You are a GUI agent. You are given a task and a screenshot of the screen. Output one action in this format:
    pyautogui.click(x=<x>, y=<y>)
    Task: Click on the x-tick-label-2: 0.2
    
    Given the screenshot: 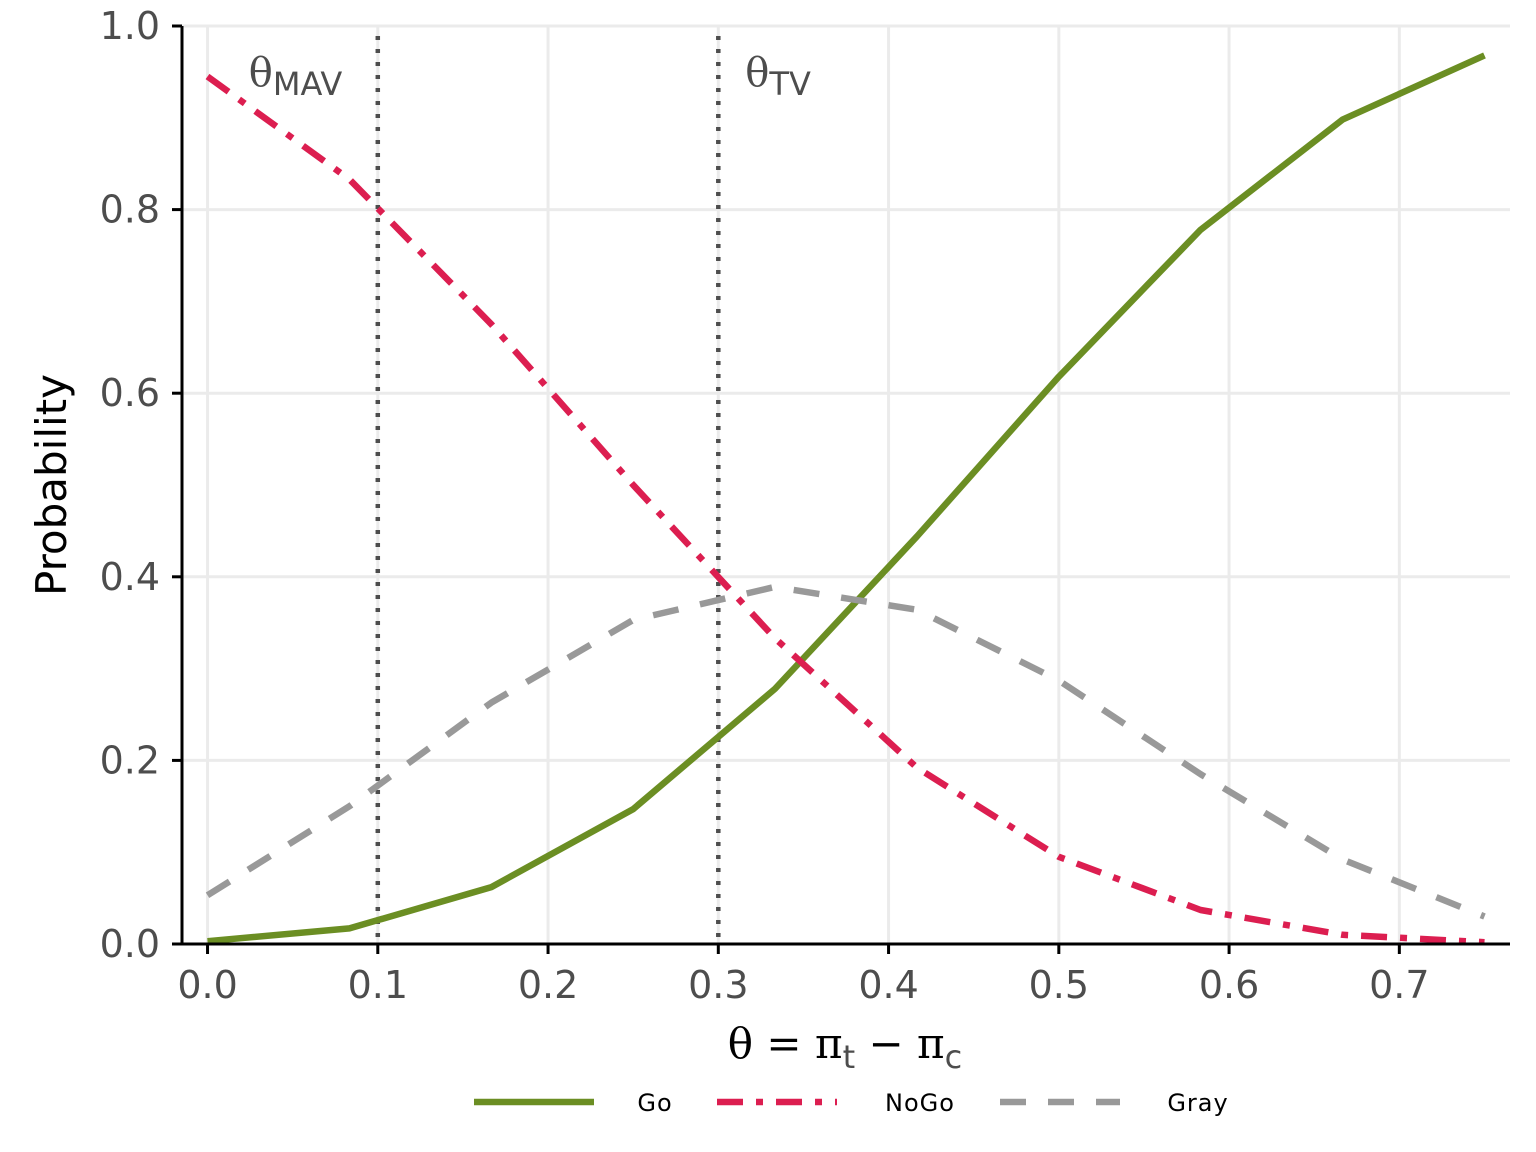 What is the action you would take?
    pyautogui.click(x=548, y=985)
    